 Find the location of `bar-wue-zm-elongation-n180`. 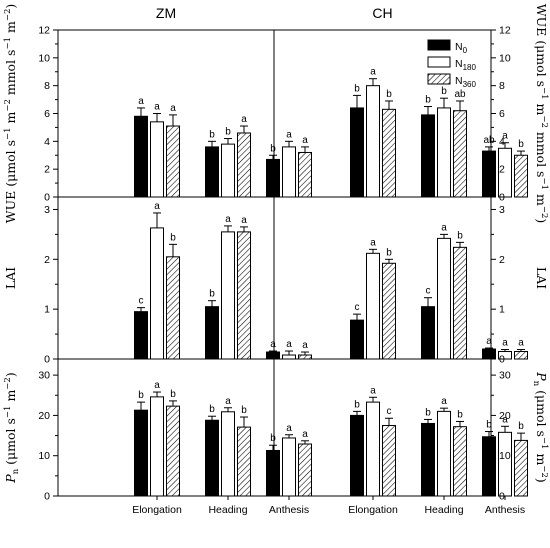

bar-wue-zm-elongation-n180 is located at coordinates (157, 159).